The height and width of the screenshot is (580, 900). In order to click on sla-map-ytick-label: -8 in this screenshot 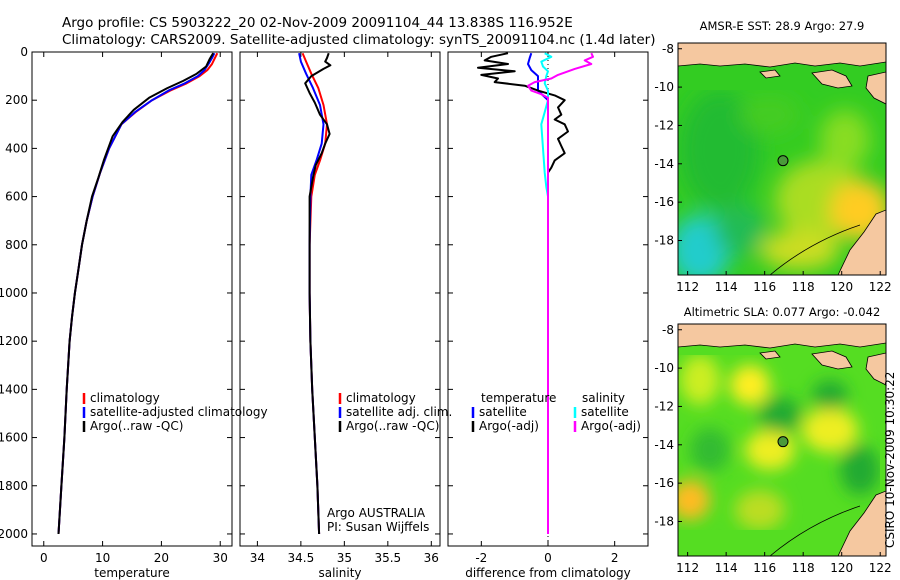, I will do `click(668, 330)`.